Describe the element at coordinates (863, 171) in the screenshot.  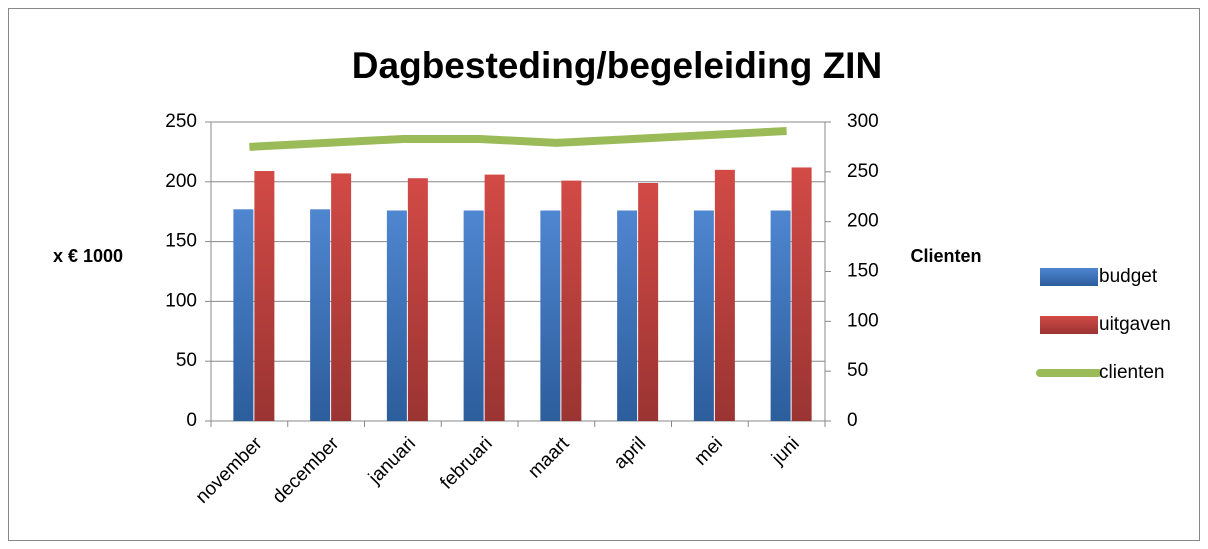
I see `y2-tick-label: 250` at that location.